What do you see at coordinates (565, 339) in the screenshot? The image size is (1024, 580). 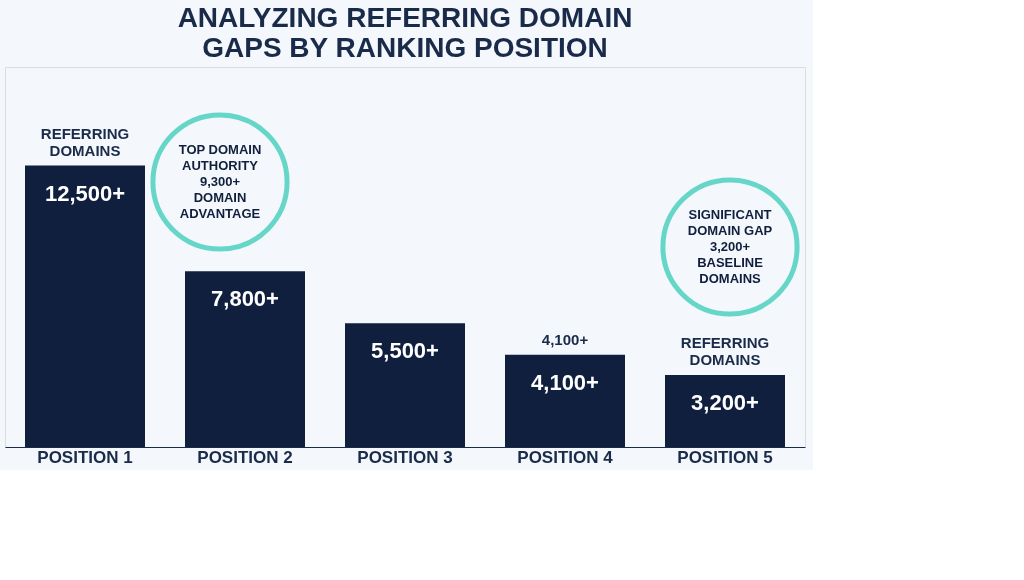 I see `annotation: 4,100+` at bounding box center [565, 339].